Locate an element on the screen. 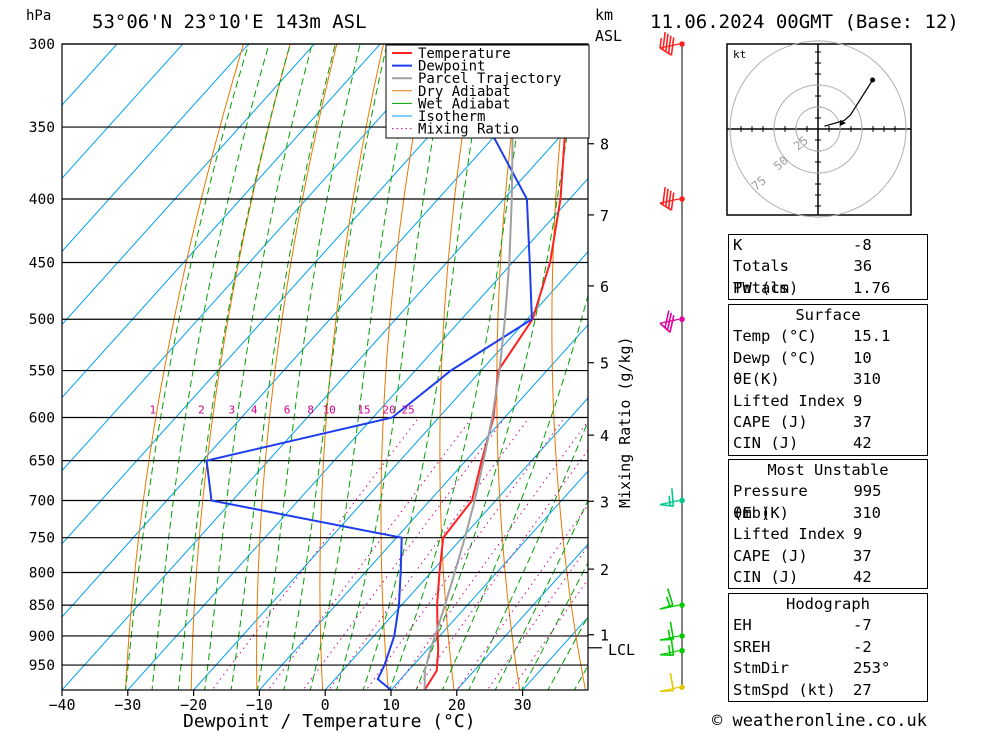 The height and width of the screenshot is (733, 1000). pressure-tick-label: 950 is located at coordinates (42, 666).